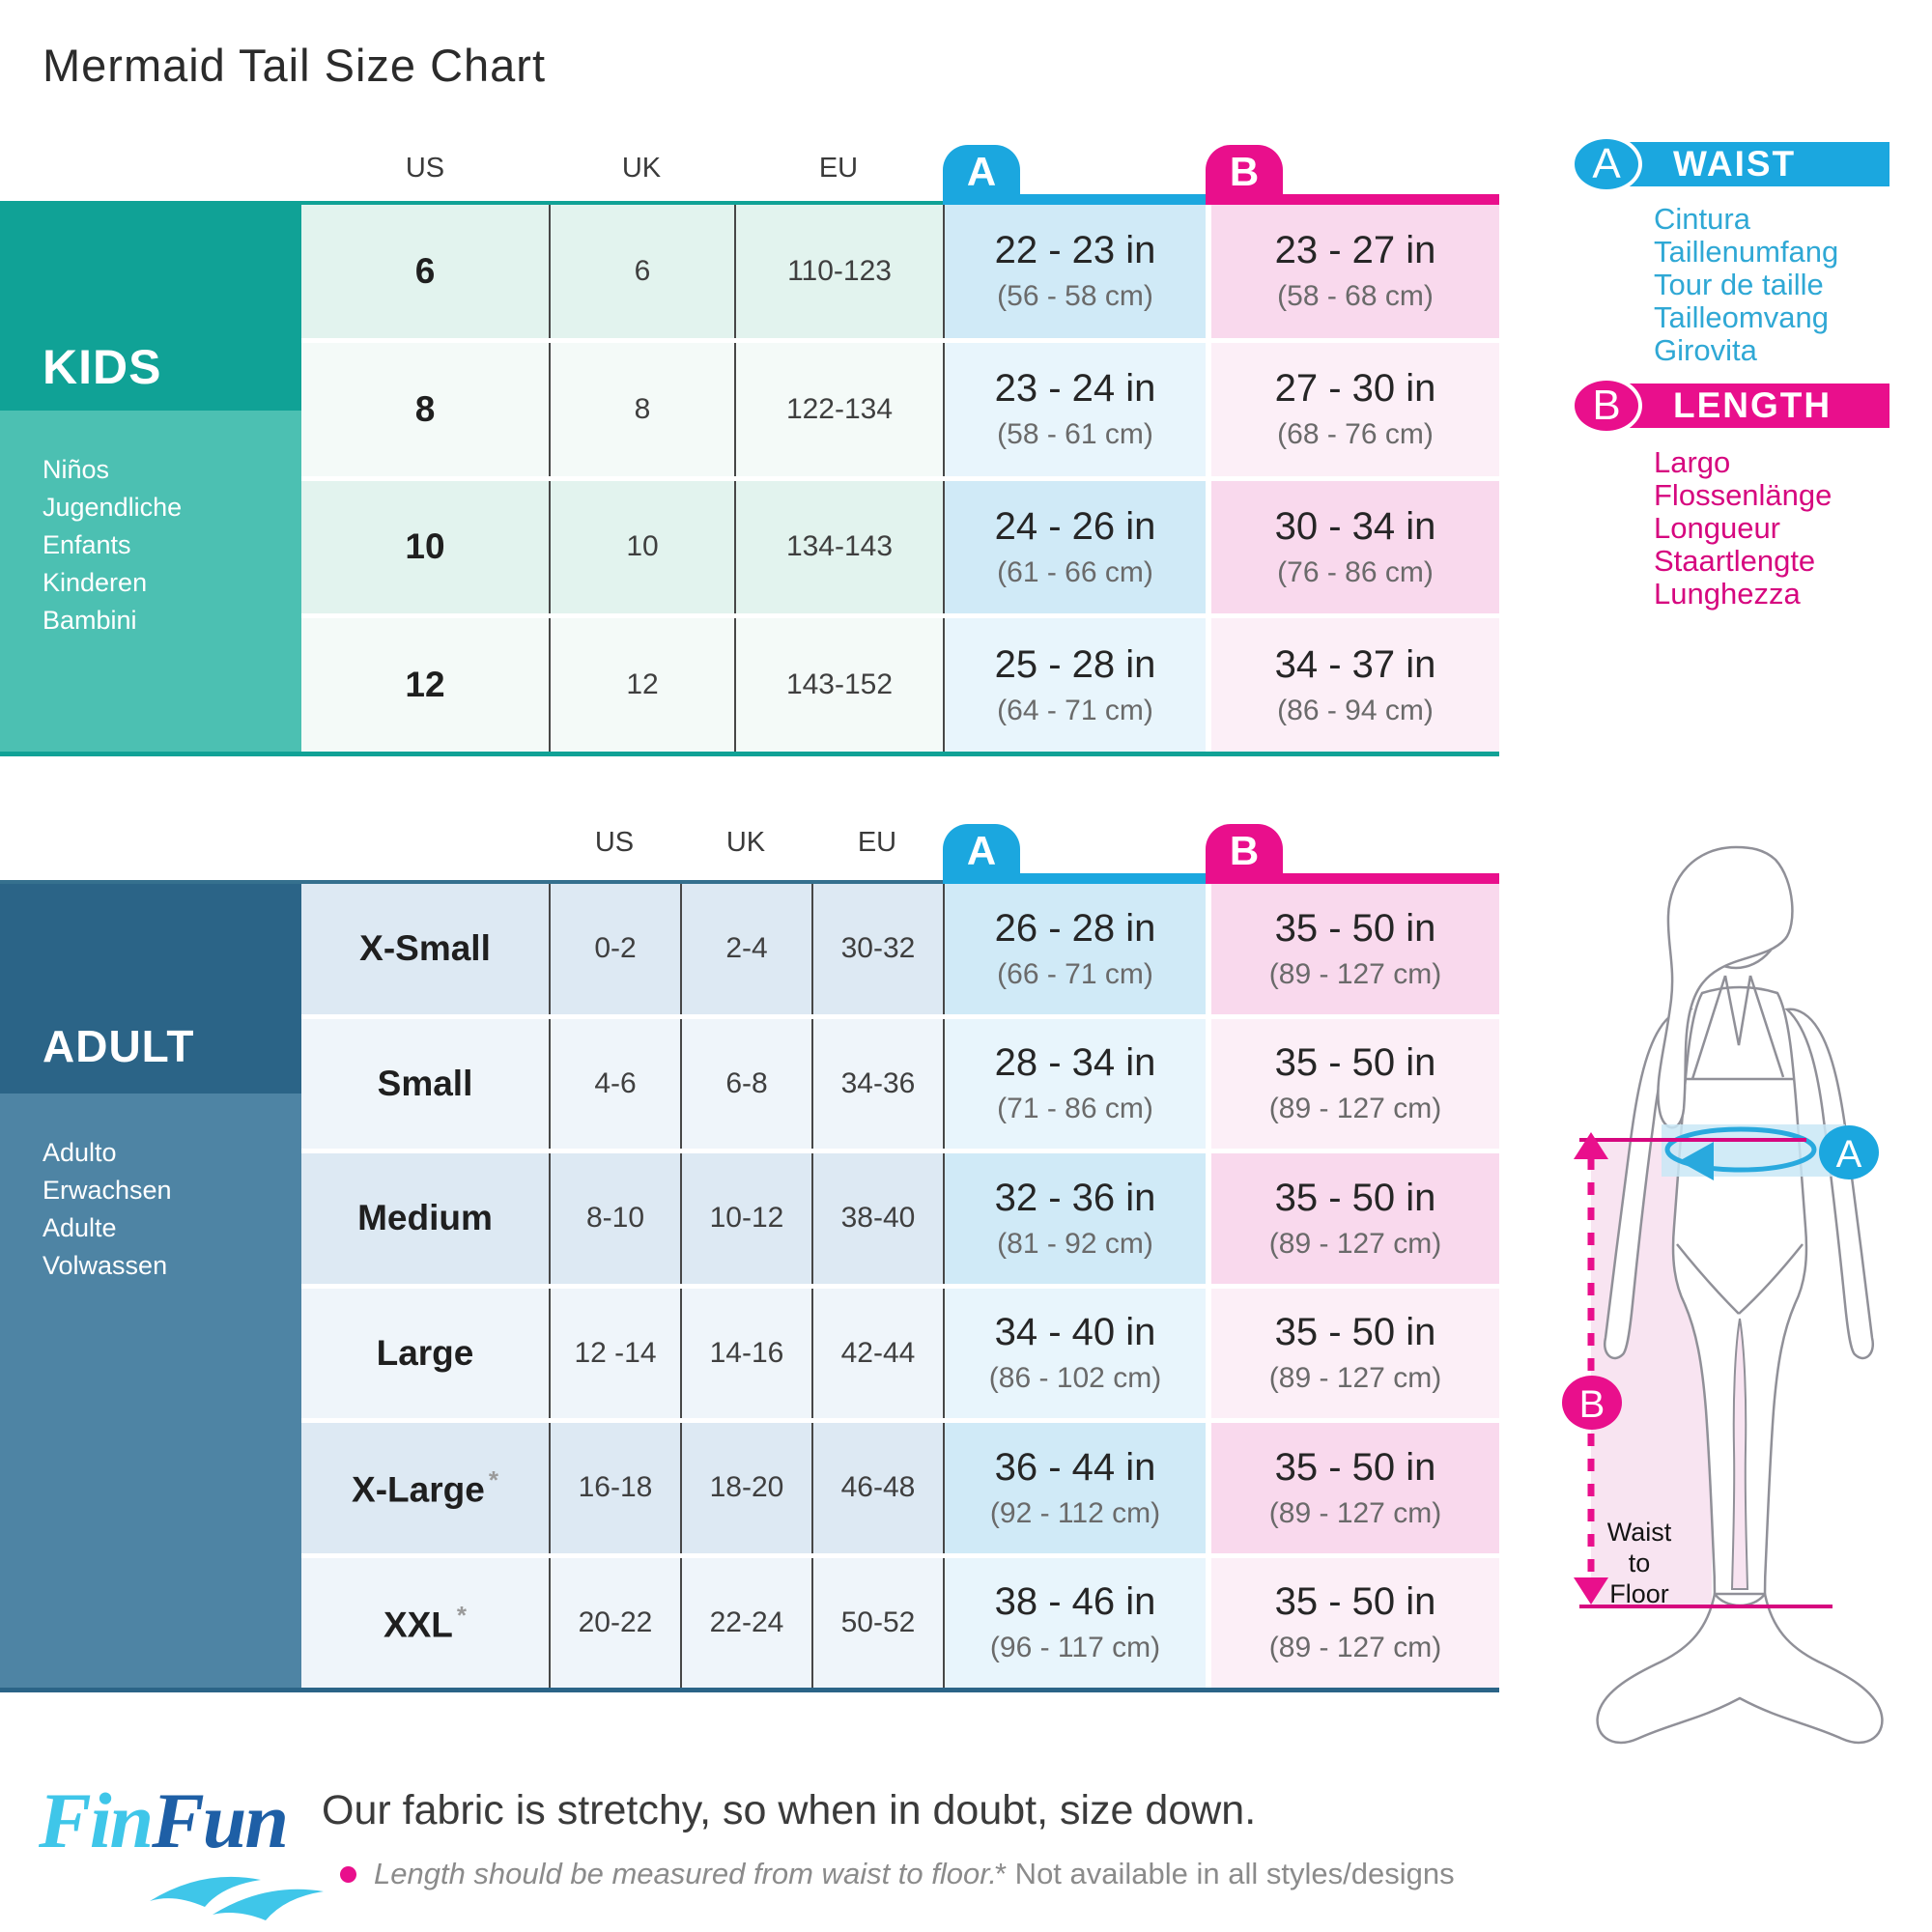 This screenshot has width=1932, height=1932. I want to click on cell-value: 2-4, so click(746, 948).